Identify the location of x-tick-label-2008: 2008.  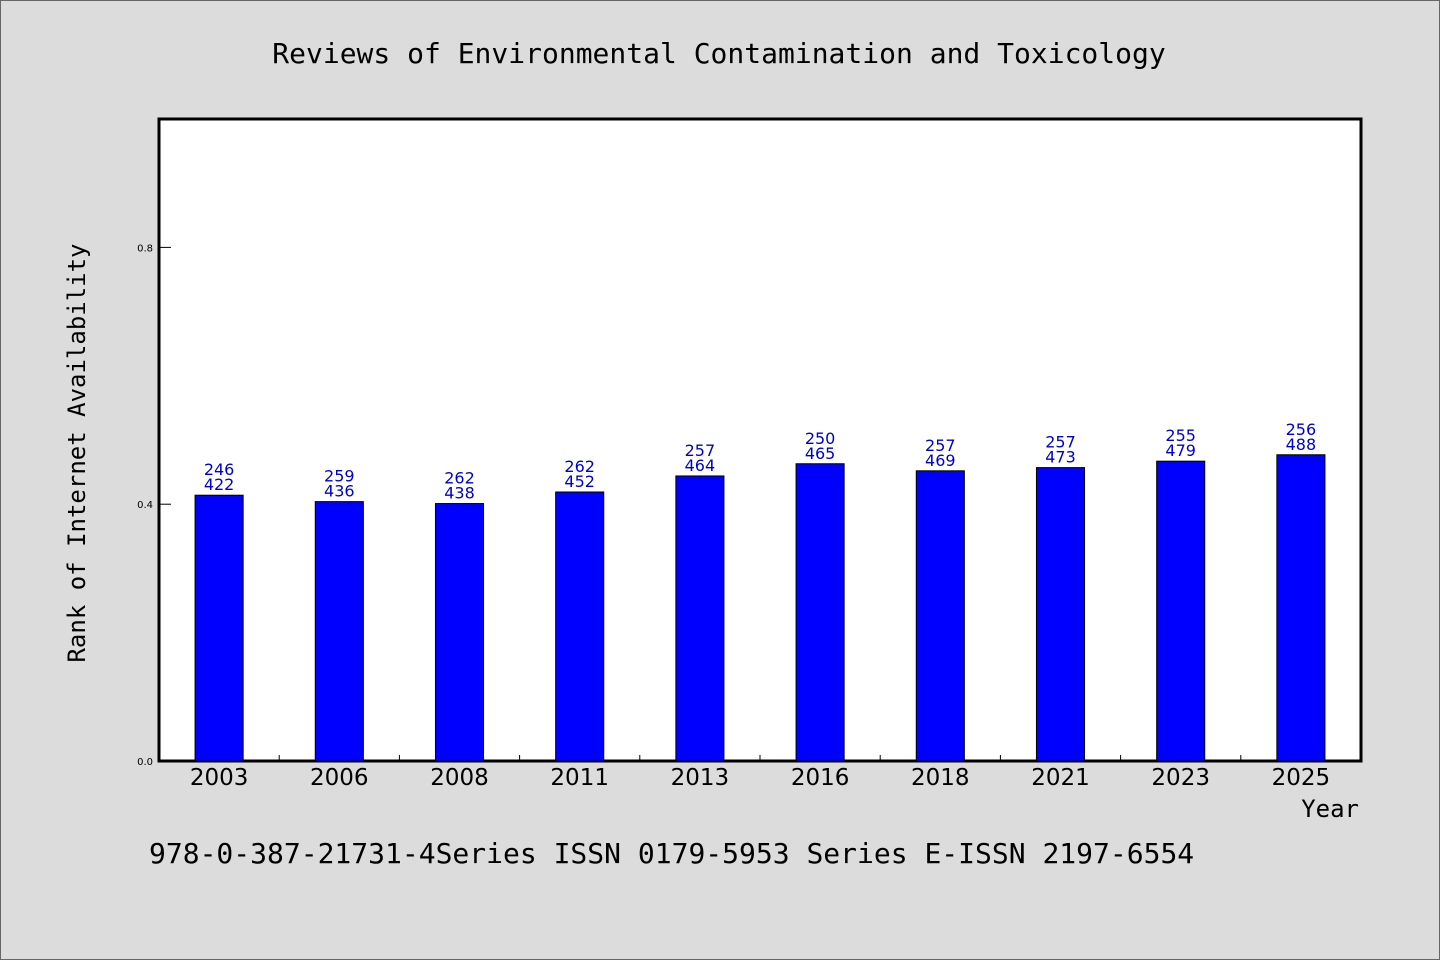
(459, 778).